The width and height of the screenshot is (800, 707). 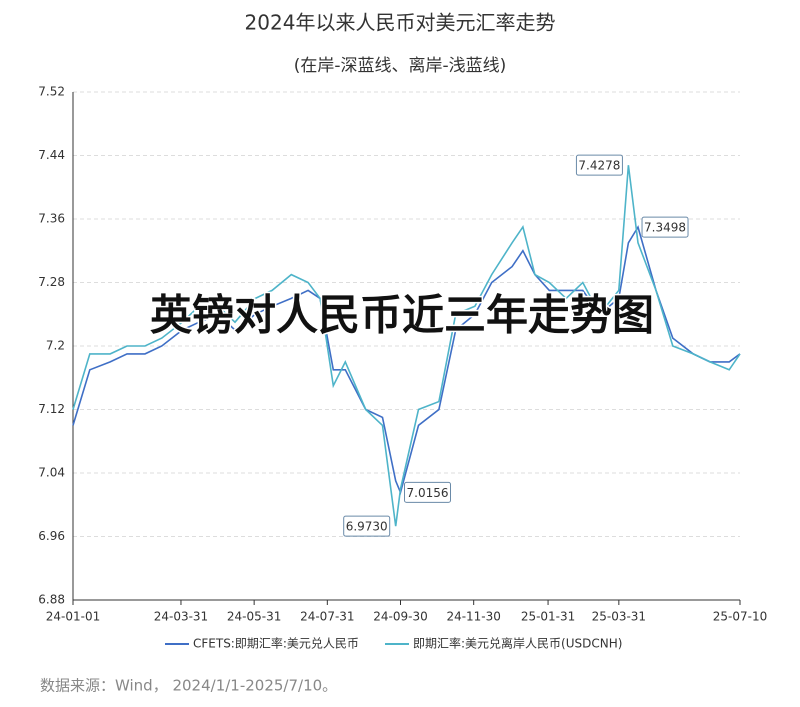 I want to click on x-tick-label: 25-03-31, so click(x=619, y=617).